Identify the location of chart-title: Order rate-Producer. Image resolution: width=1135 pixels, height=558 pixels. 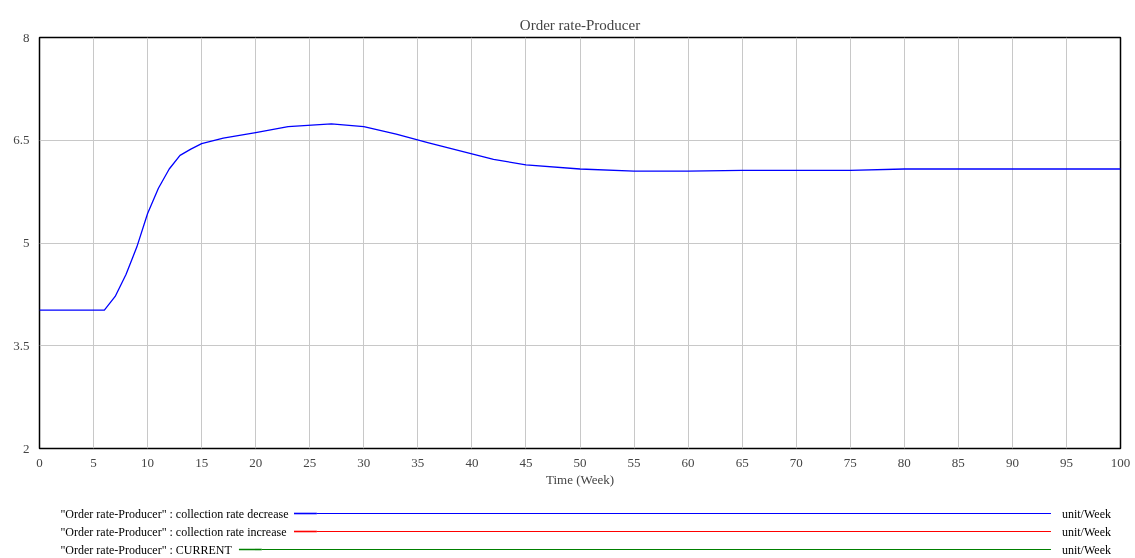
(580, 24).